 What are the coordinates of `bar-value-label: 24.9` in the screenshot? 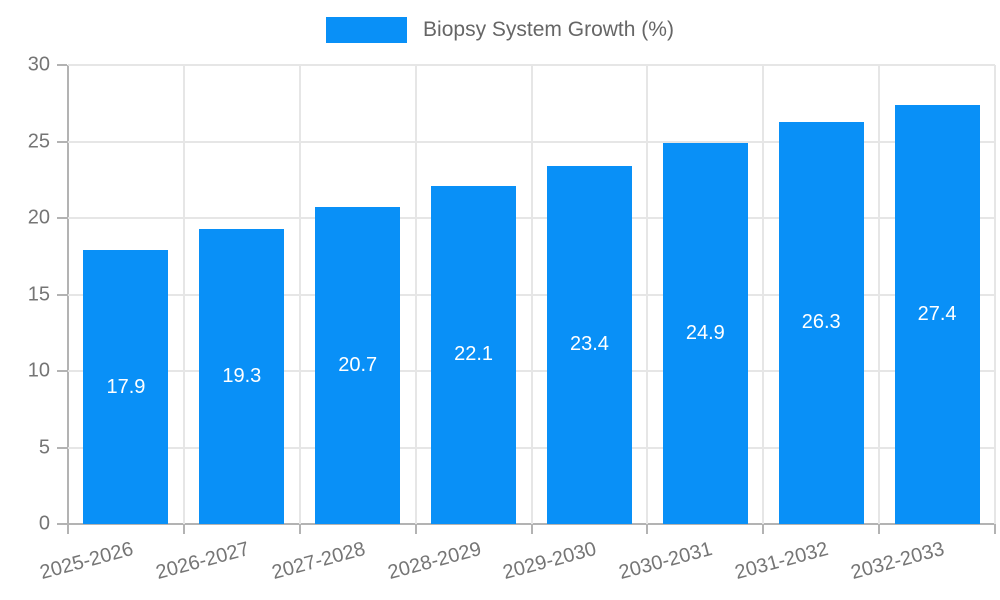 It's located at (705, 333).